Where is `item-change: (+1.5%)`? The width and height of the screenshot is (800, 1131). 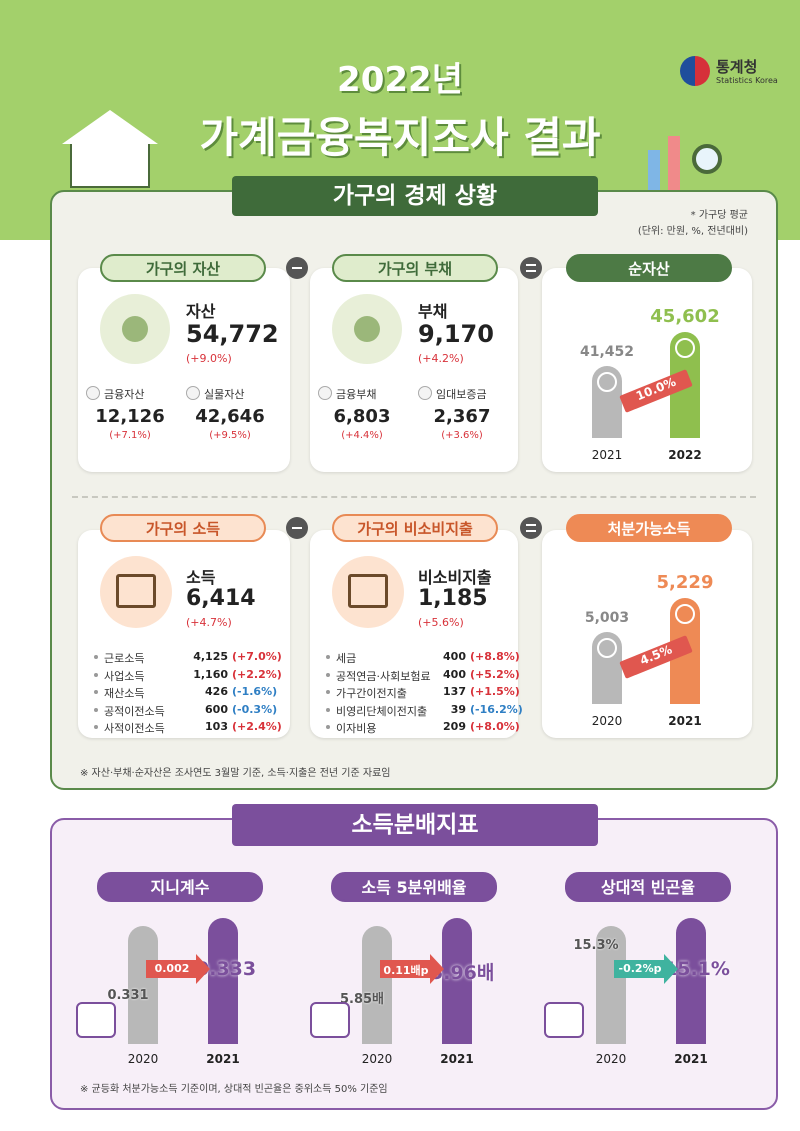 item-change: (+1.5%) is located at coordinates (495, 691).